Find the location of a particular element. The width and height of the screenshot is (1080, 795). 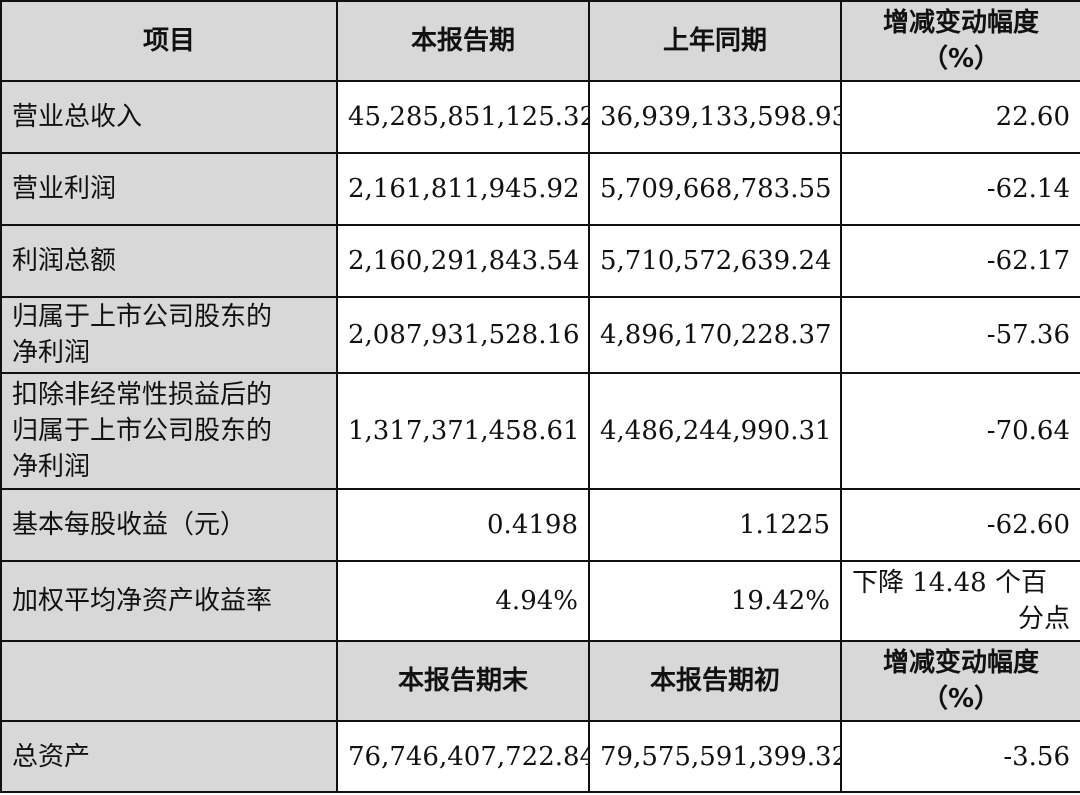

subheader-change-unit: （%） is located at coordinates (961, 699).